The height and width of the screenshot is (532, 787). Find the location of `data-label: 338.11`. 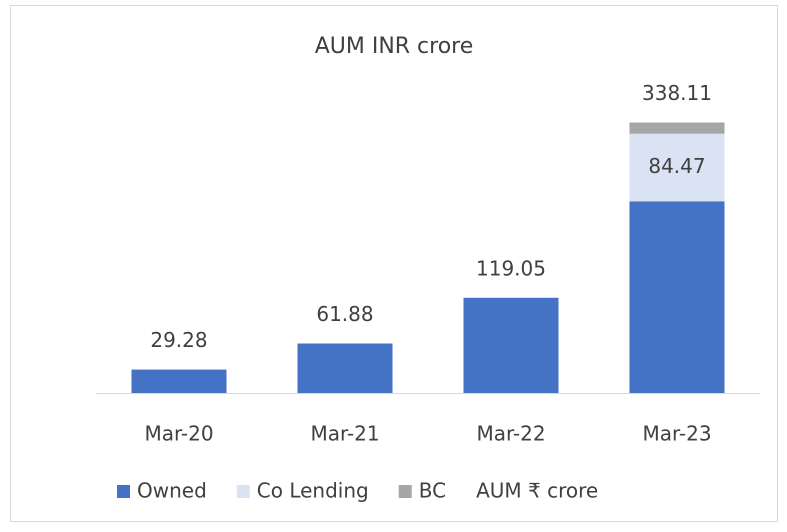

data-label: 338.11 is located at coordinates (677, 93).